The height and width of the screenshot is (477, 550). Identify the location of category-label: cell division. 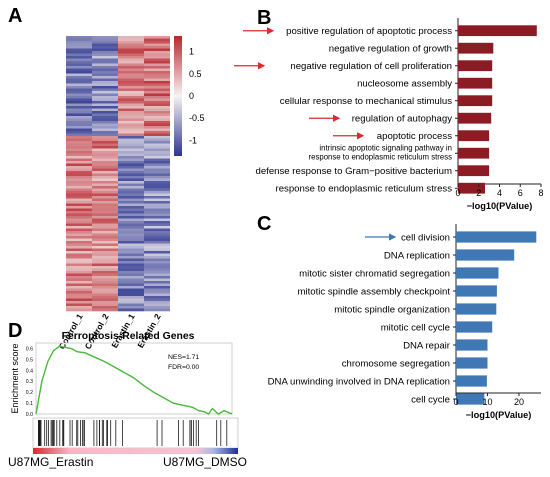
(425, 237).